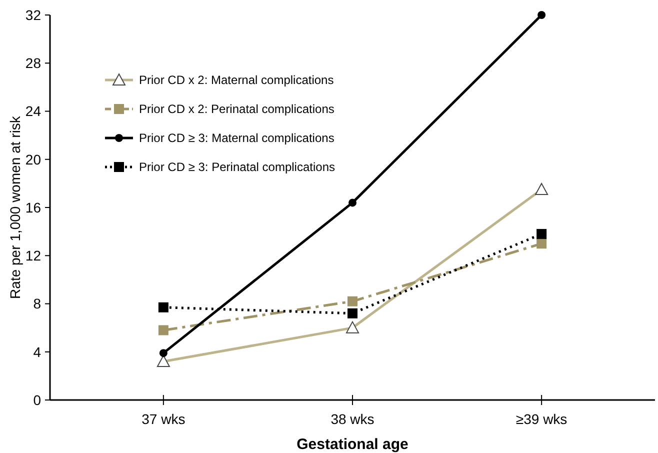 Image resolution: width=658 pixels, height=453 pixels. I want to click on y-tick-label: 16, so click(33, 207).